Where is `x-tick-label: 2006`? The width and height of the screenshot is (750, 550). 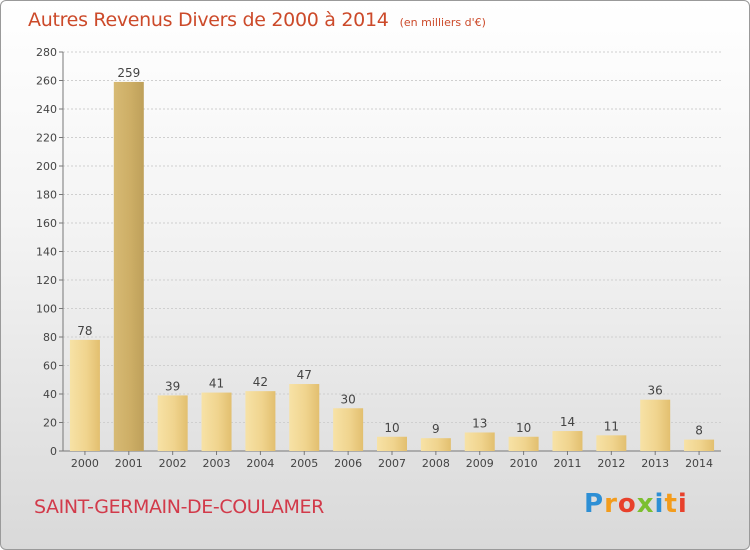 x-tick-label: 2006 is located at coordinates (348, 463).